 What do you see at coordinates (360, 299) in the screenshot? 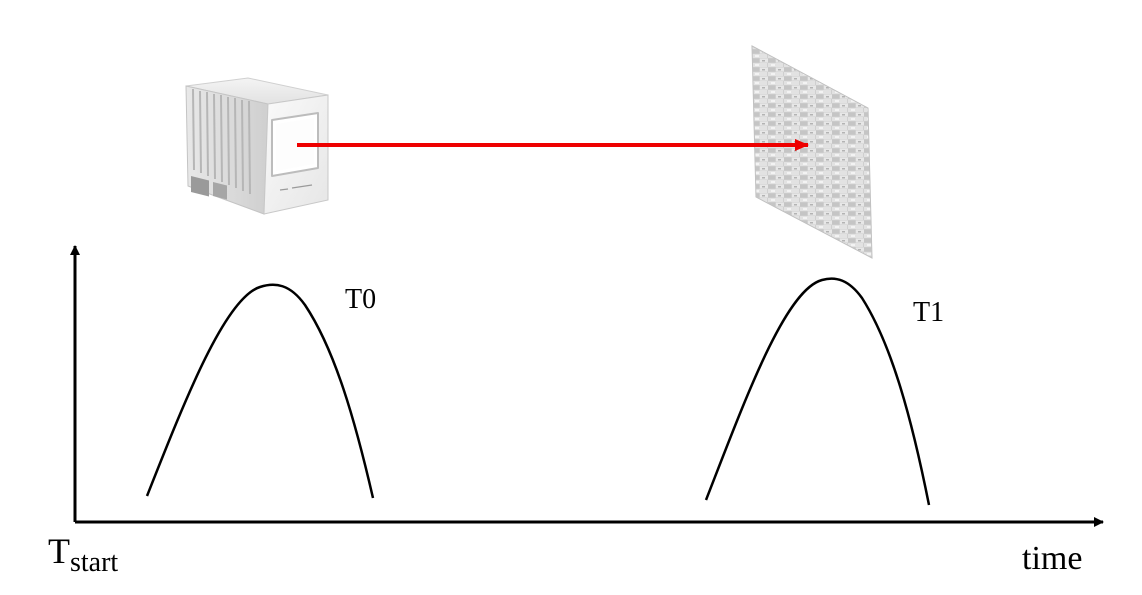
I see `pulse-emit-label: T0` at bounding box center [360, 299].